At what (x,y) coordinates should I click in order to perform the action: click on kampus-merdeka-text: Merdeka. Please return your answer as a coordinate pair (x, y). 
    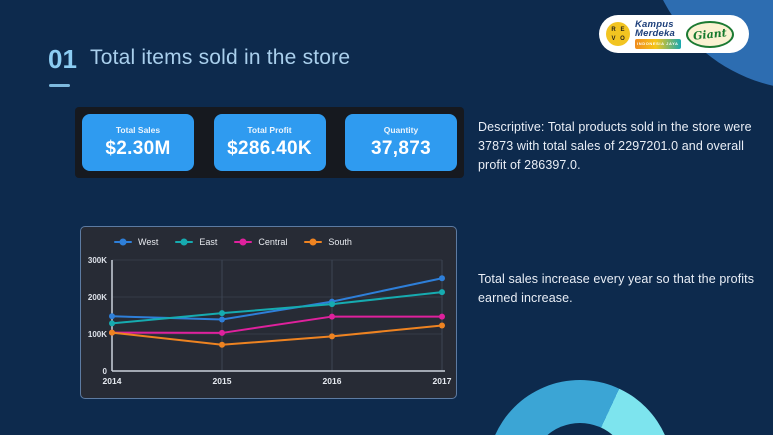
    Looking at the image, I should click on (655, 33).